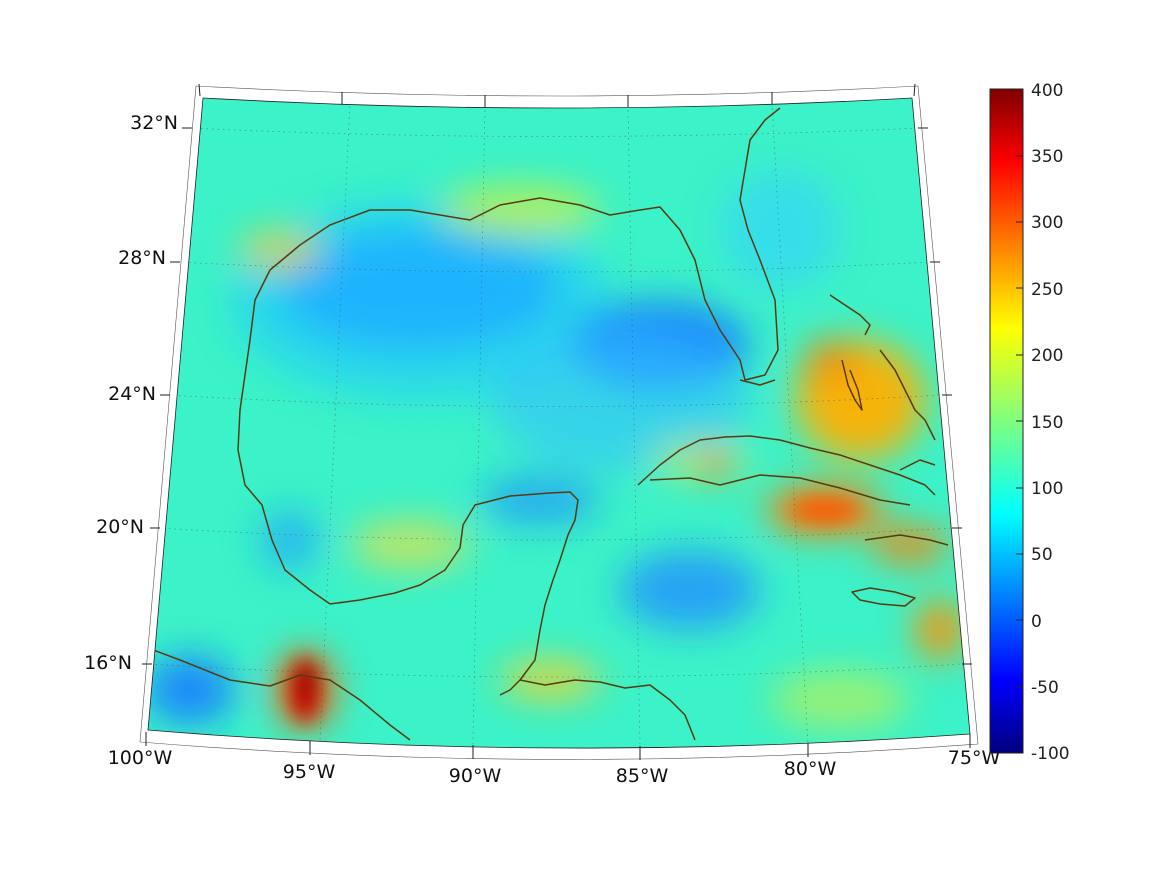  Describe the element at coordinates (1047, 290) in the screenshot. I see `colorbar-label-250: 250` at that location.